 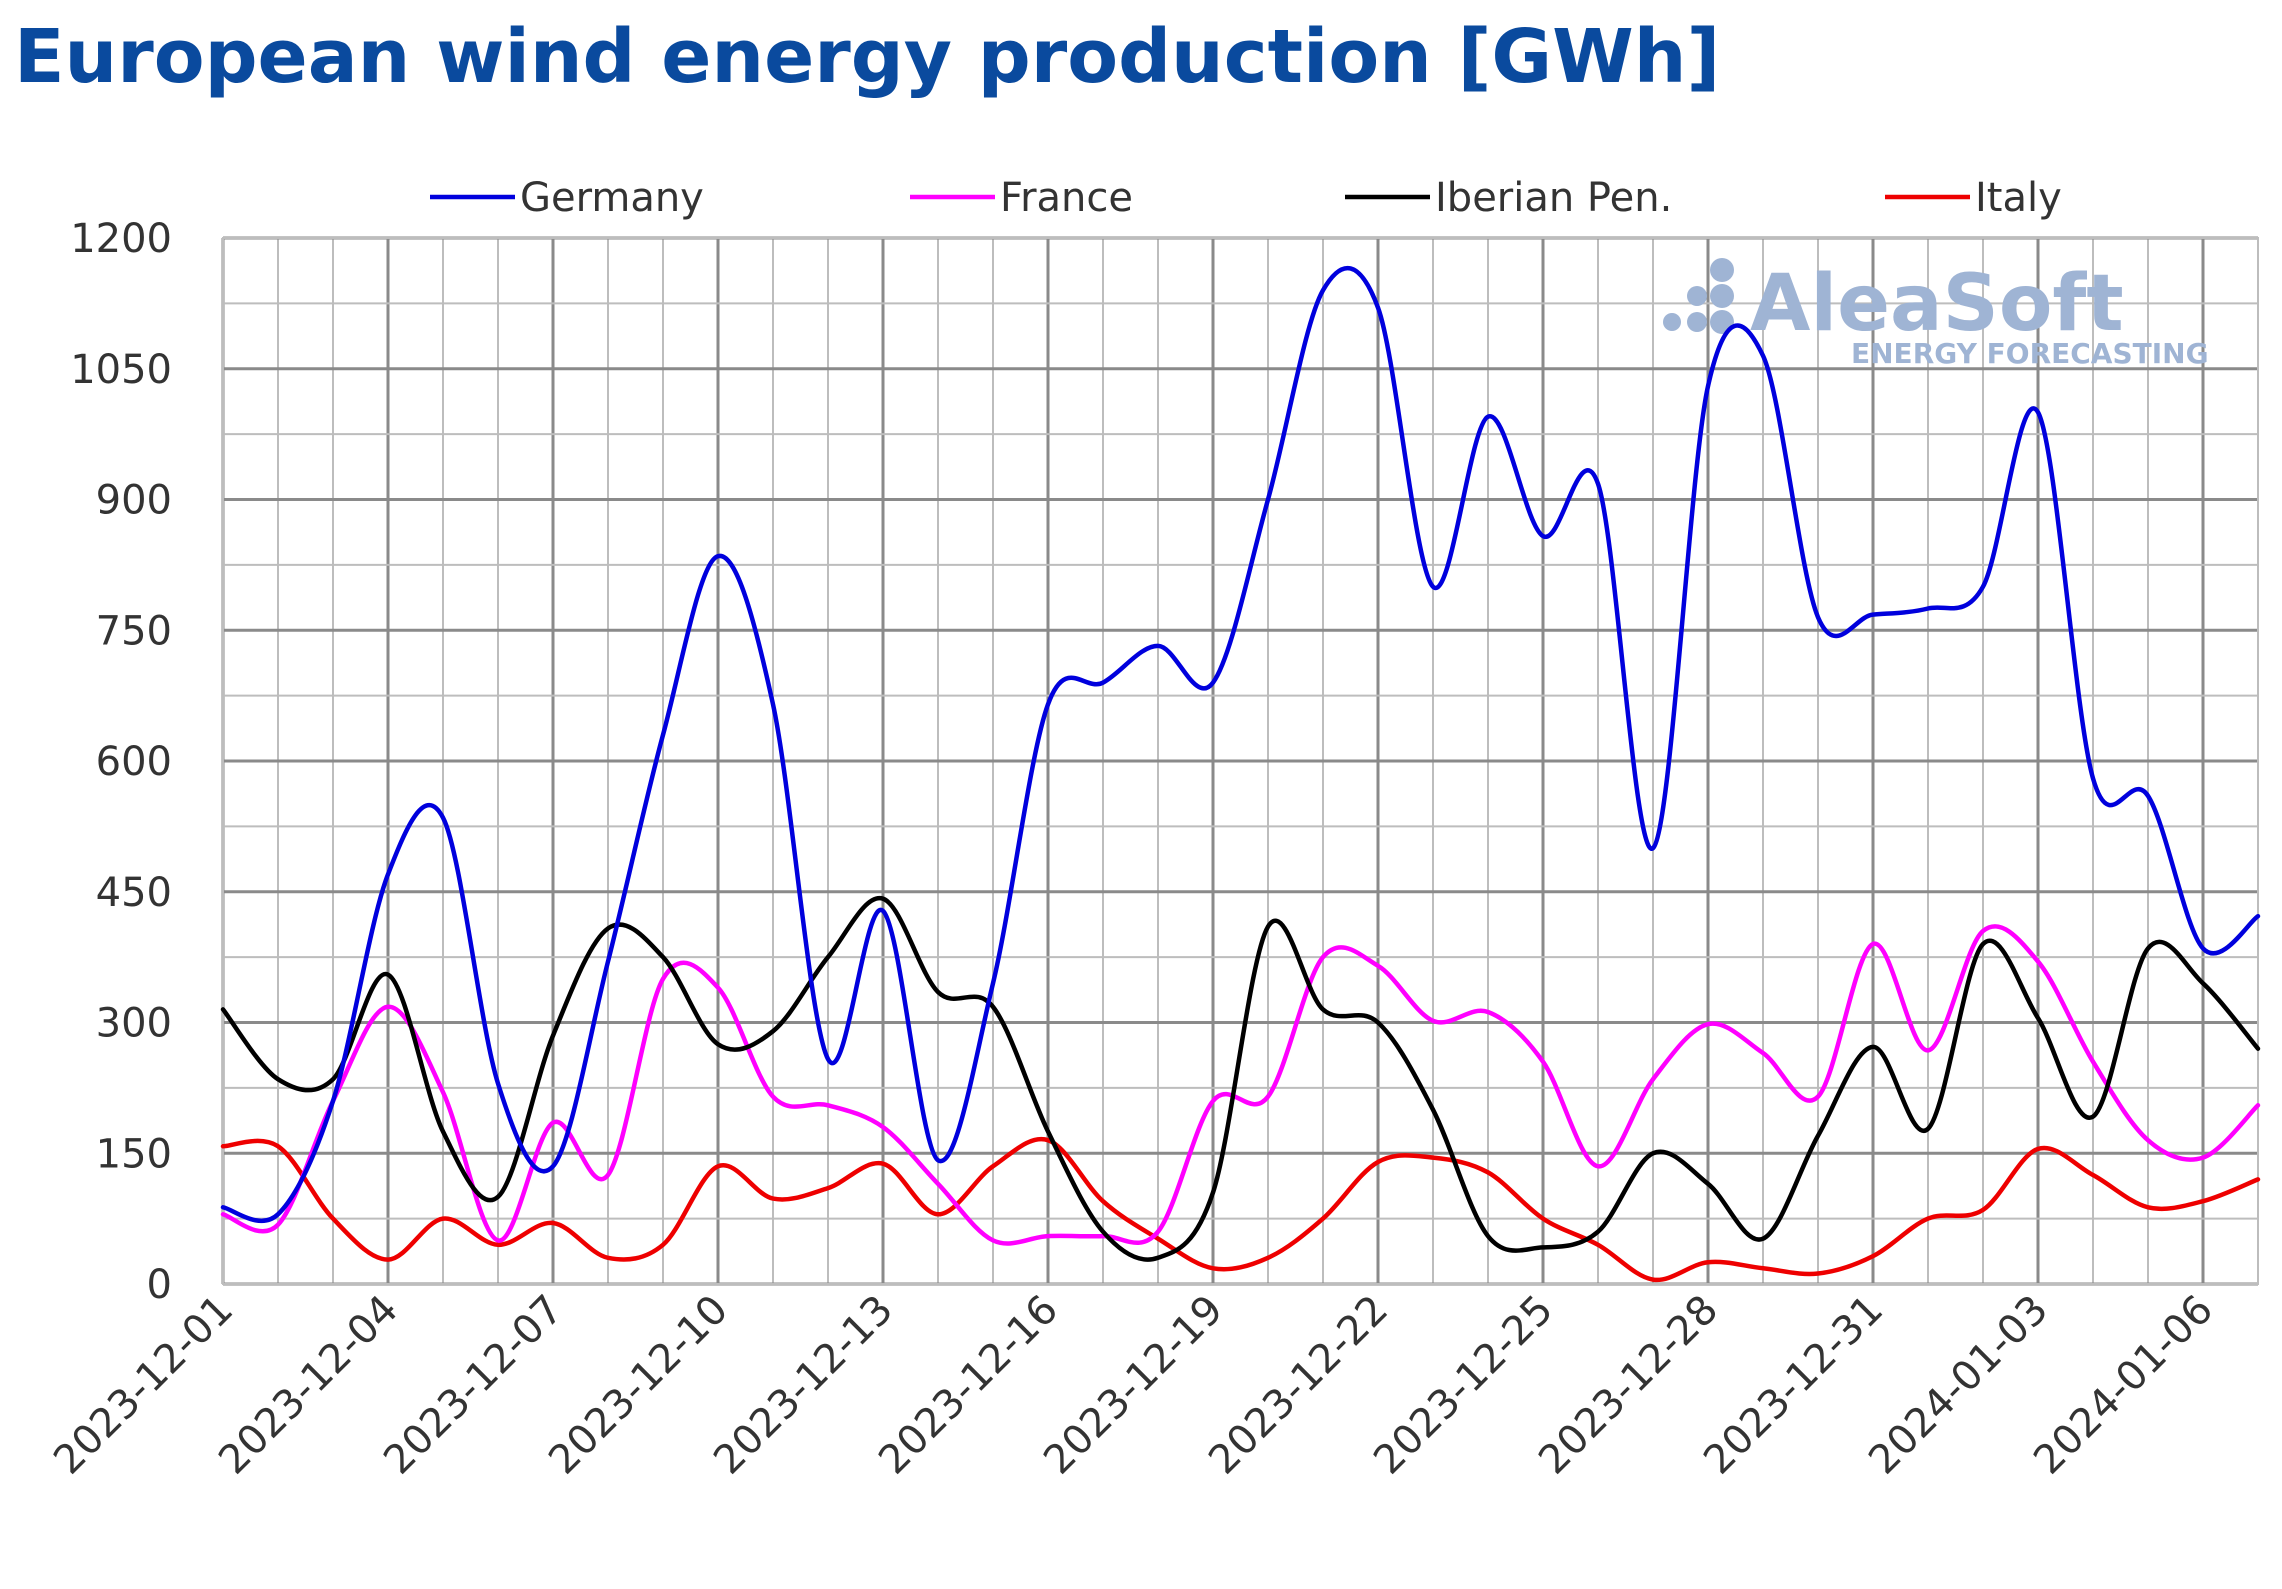 What do you see at coordinates (1553, 198) in the screenshot?
I see `legend-label: Iberian Pen.` at bounding box center [1553, 198].